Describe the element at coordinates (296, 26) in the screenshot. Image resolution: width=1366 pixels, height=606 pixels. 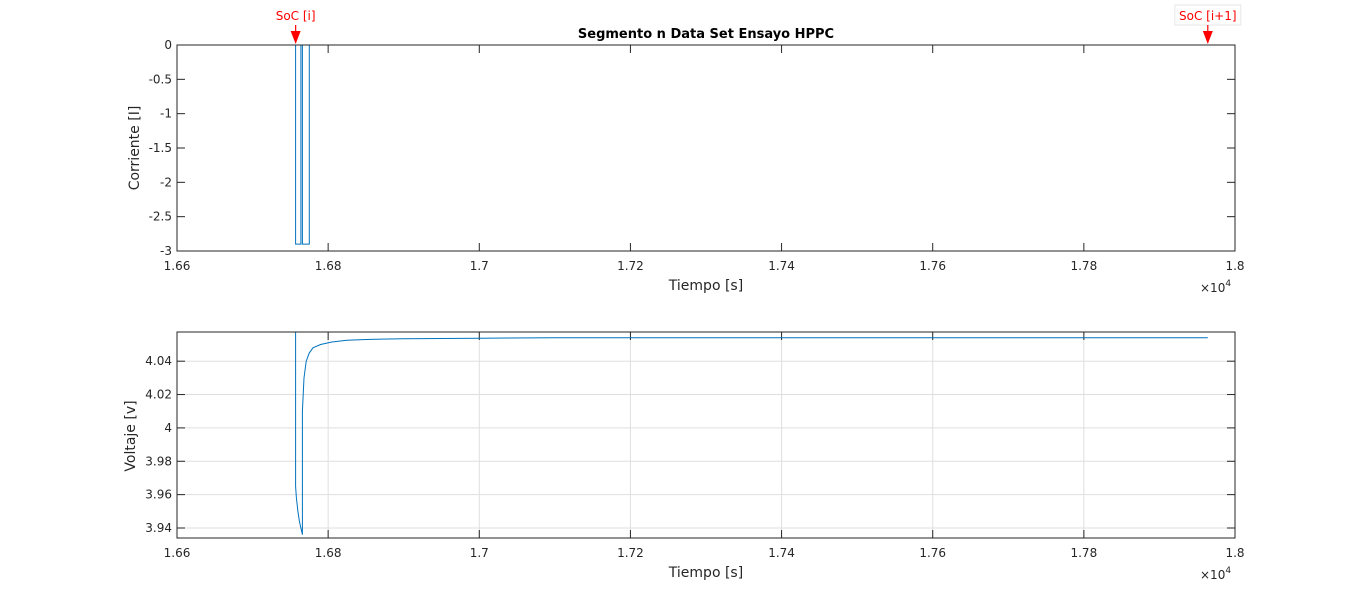
I see `soc-i-annotation: SoC [i]` at that location.